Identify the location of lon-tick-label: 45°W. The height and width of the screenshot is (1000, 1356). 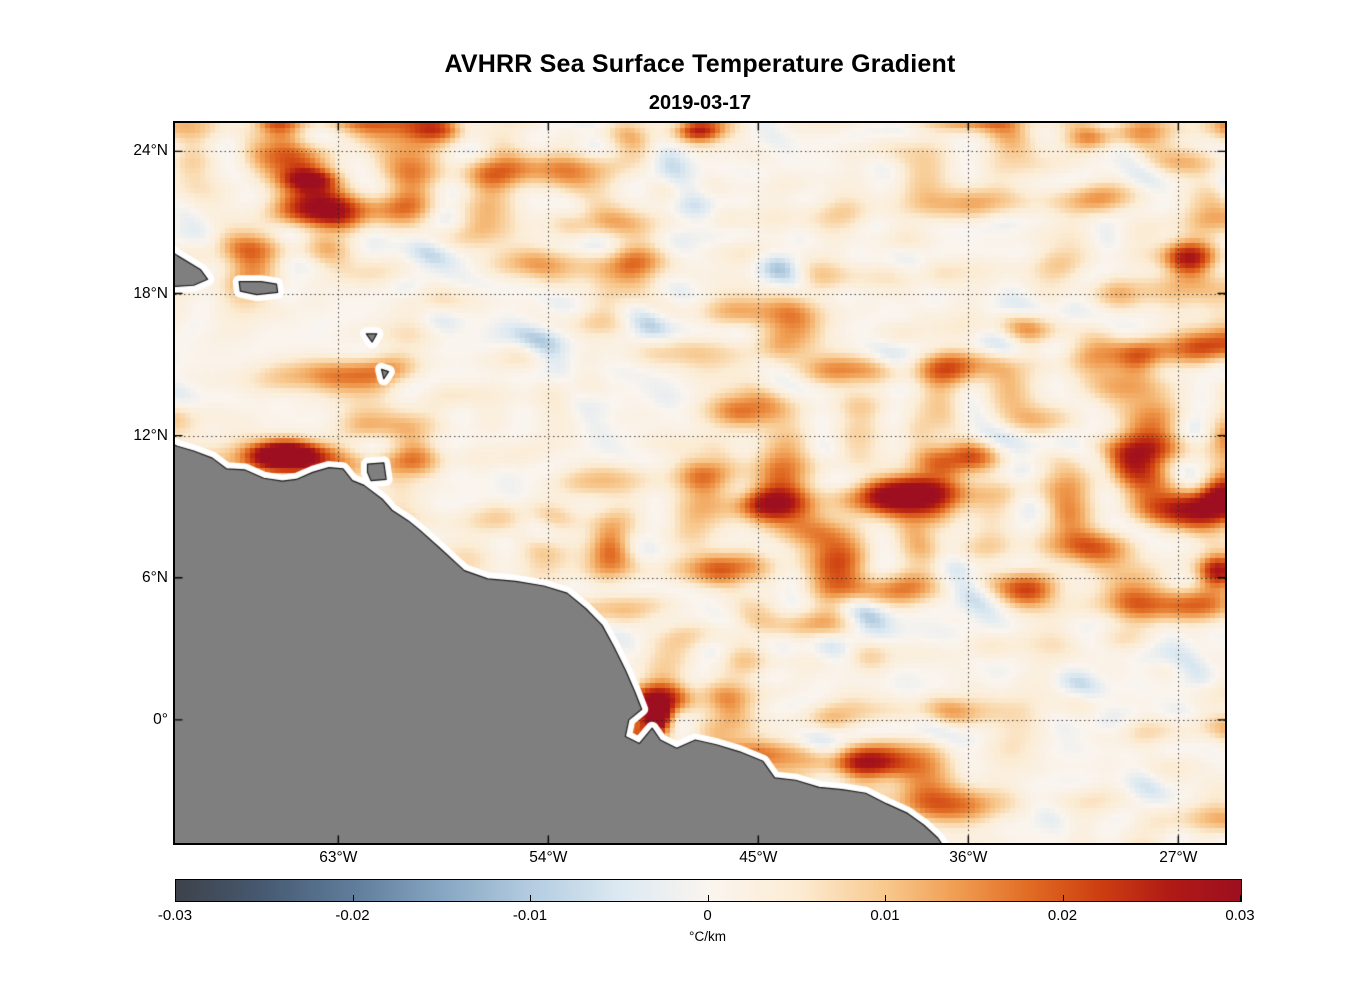
(758, 857).